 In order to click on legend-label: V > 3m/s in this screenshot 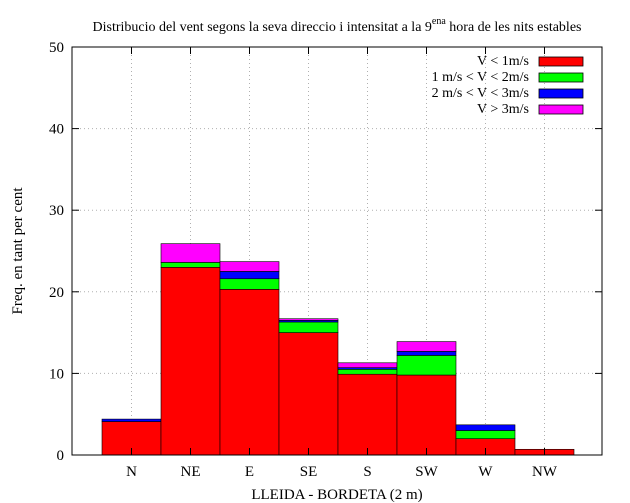, I will do `click(503, 109)`.